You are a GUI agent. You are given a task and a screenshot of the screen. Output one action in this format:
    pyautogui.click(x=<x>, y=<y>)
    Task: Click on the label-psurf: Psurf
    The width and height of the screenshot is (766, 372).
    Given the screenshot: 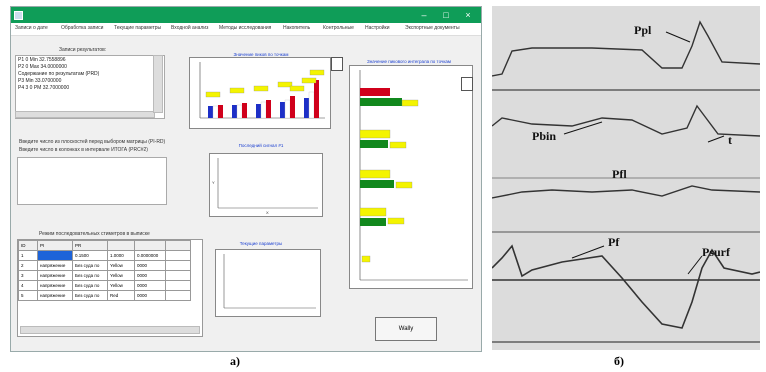 What is the action you would take?
    pyautogui.click(x=716, y=252)
    